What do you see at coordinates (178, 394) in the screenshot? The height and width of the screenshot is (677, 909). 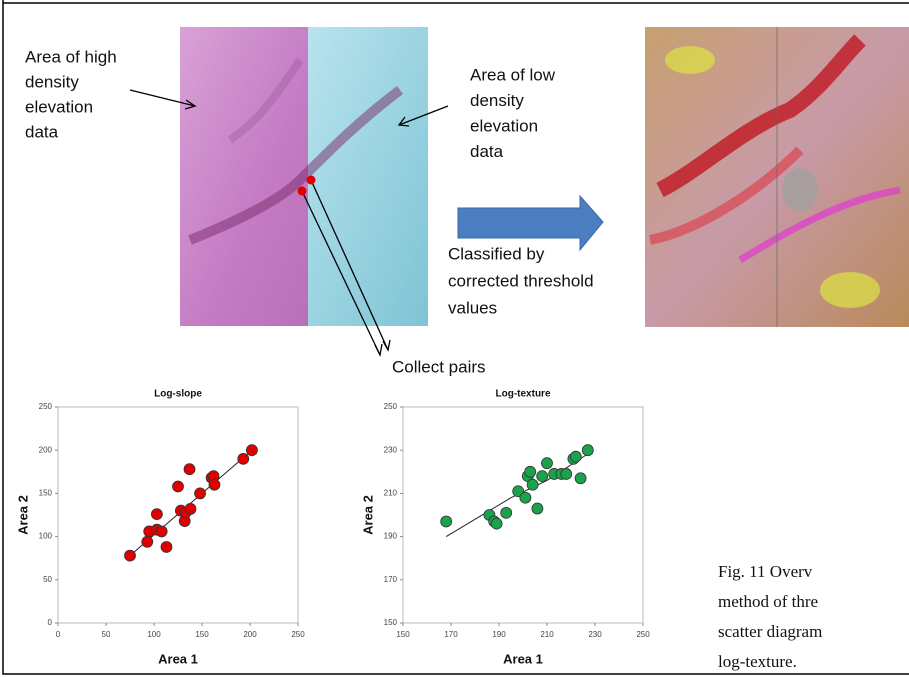 I see `chart-title: Log-slope` at bounding box center [178, 394].